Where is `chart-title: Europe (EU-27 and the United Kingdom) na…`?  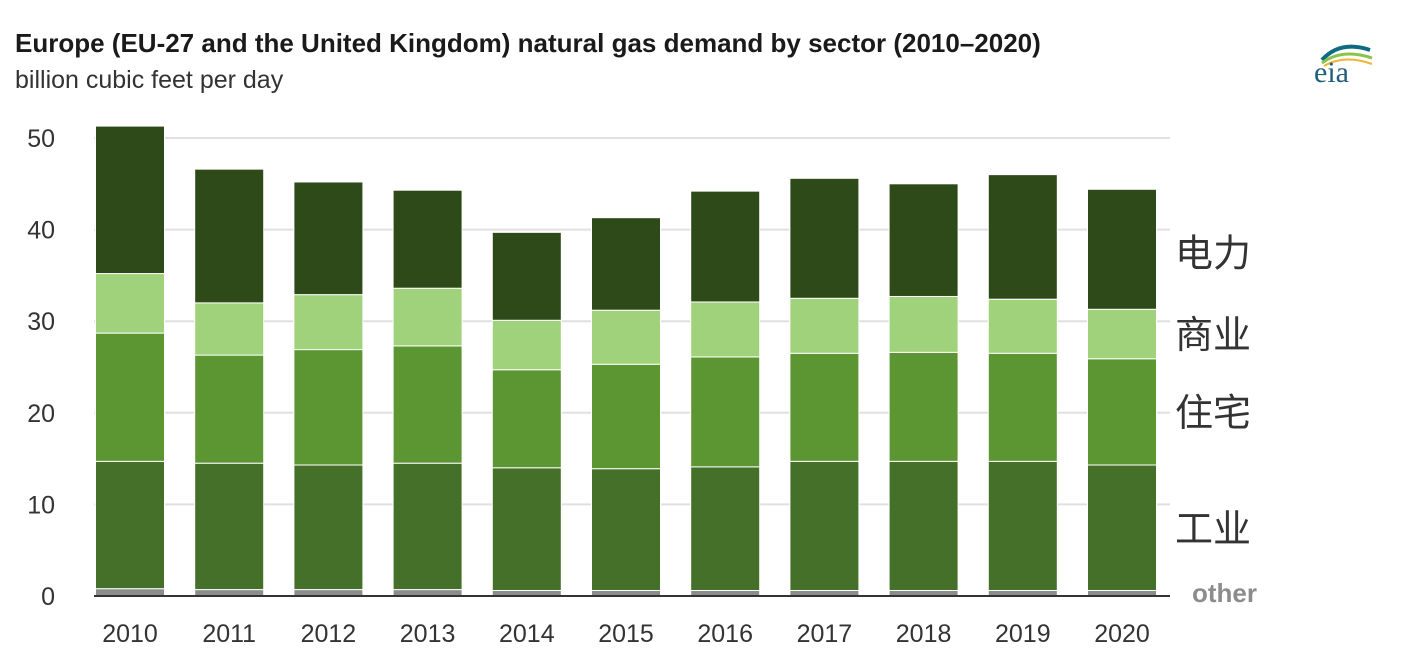 chart-title: Europe (EU-27 and the United Kingdom) na… is located at coordinates (528, 43).